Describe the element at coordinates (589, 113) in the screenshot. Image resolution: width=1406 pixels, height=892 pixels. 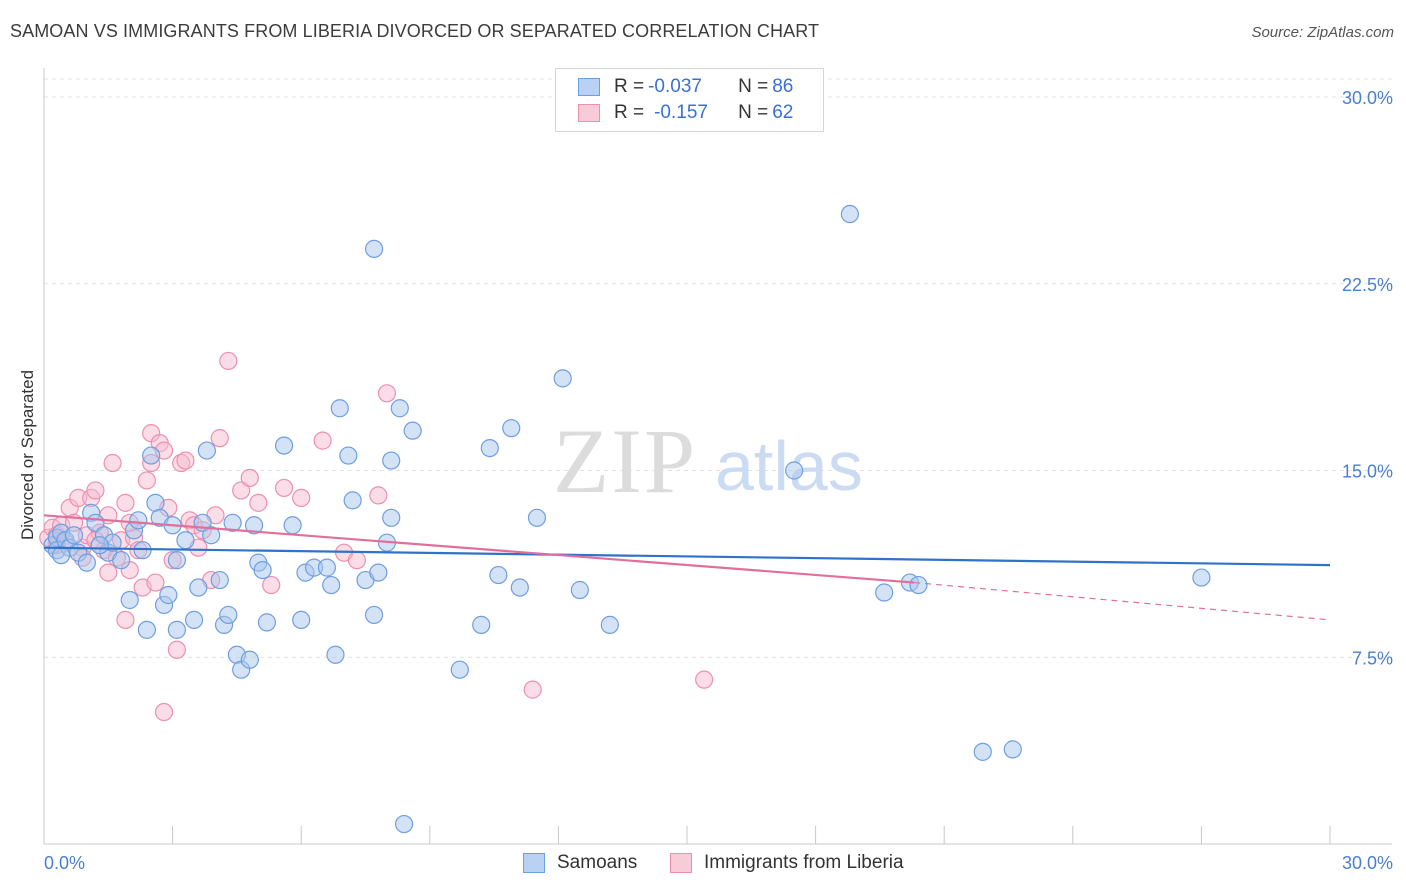
I see `legend-swatch-pink` at that location.